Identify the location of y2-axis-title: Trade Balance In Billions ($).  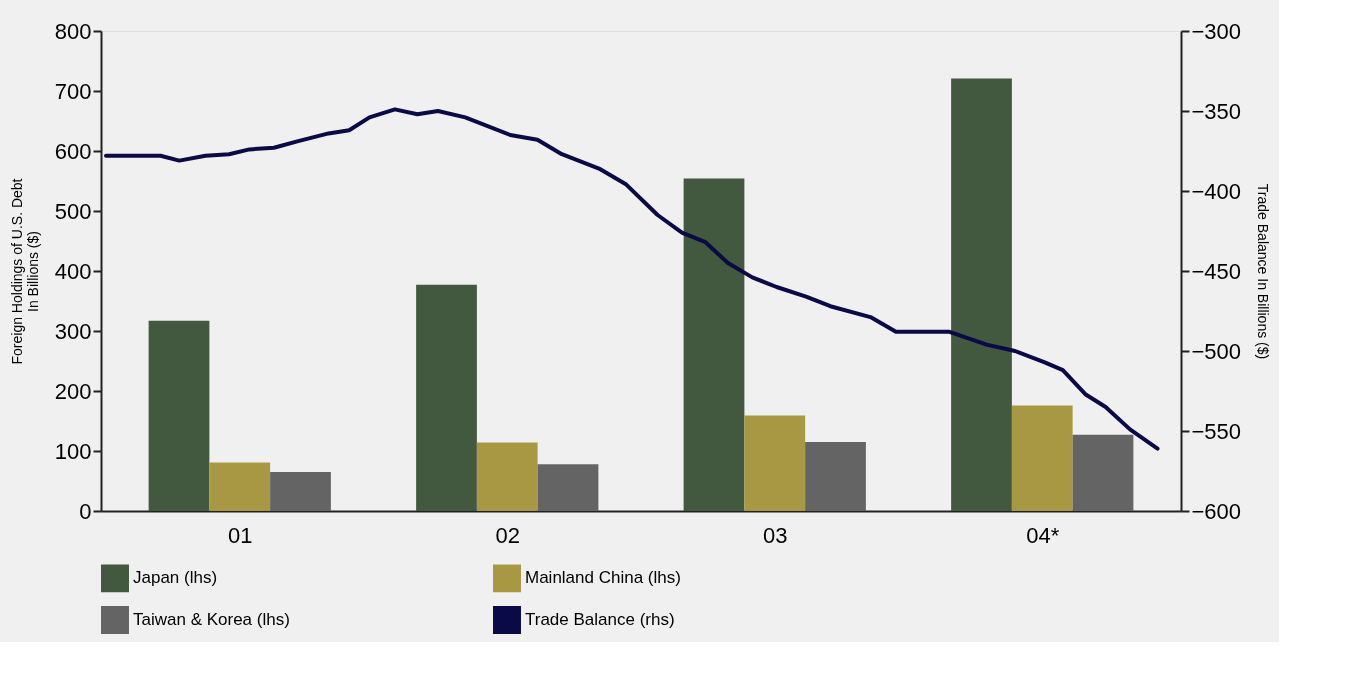
(1263, 271).